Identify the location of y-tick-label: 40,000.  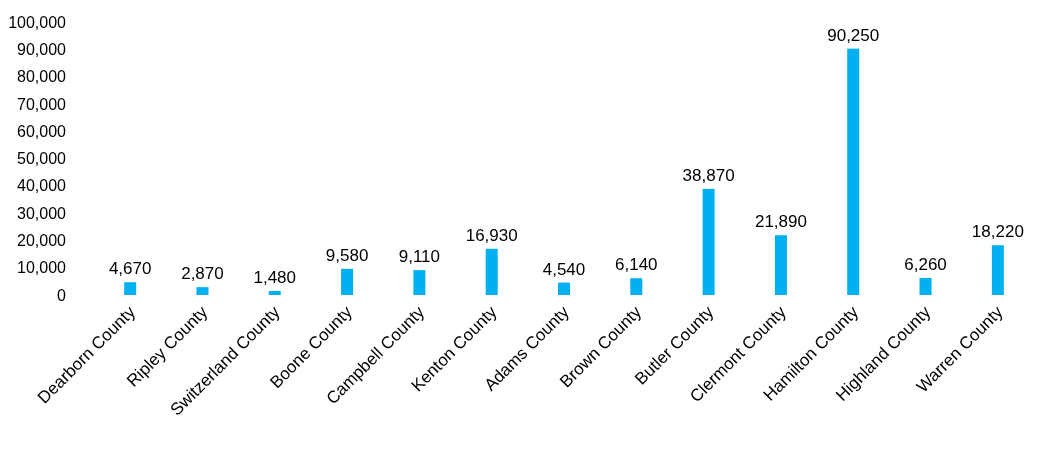
(42, 186).